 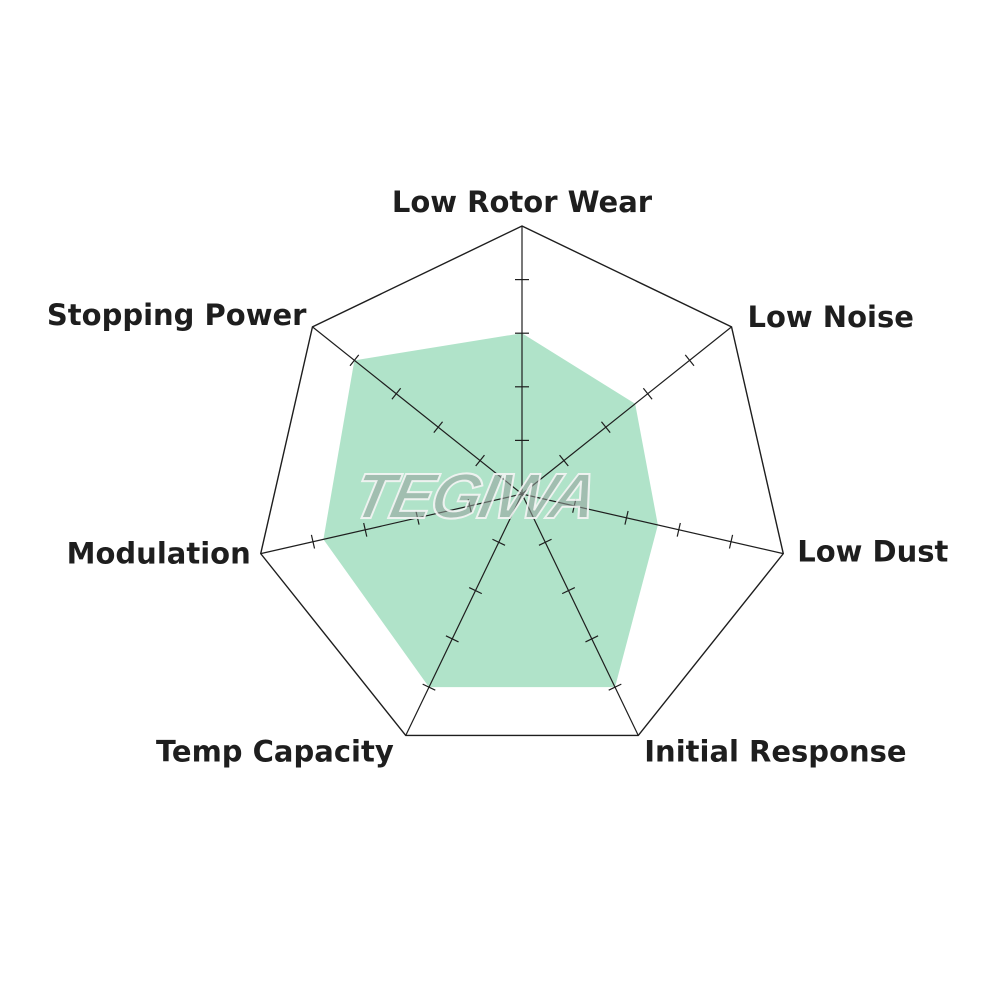 I want to click on axis-label: Stopping Power, so click(x=177, y=315).